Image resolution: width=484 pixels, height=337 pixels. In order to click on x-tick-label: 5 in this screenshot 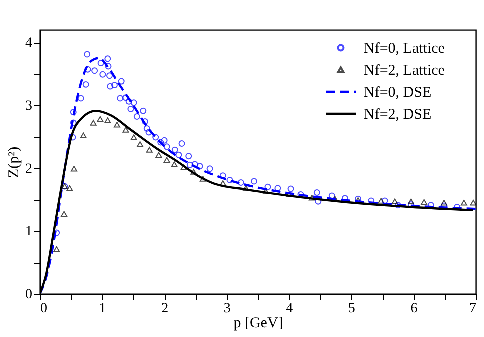, I will do `click(352, 309)`.